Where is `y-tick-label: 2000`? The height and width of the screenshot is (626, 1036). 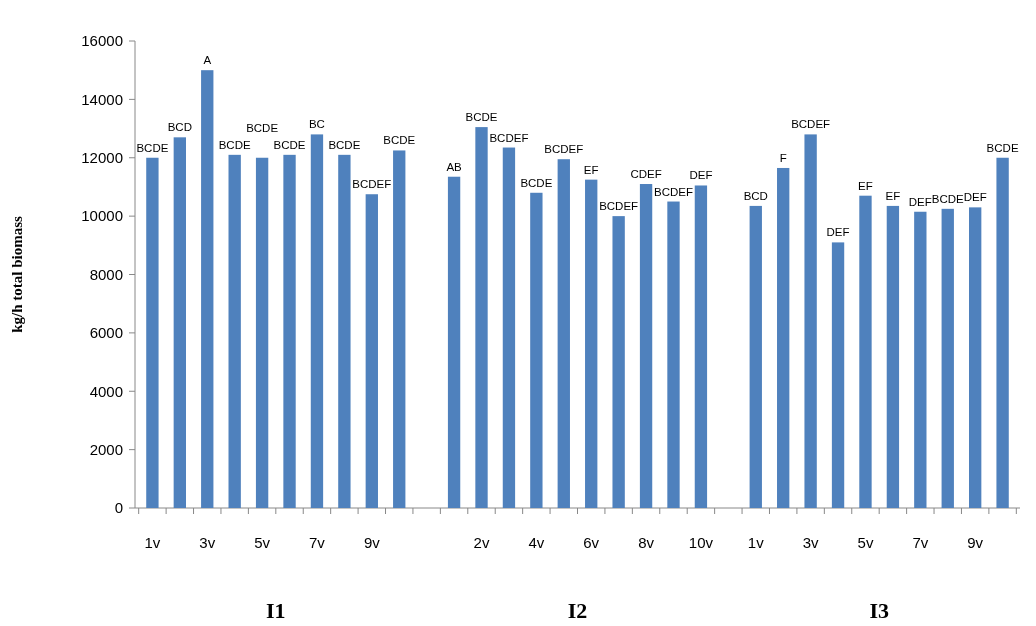 y-tick-label: 2000 is located at coordinates (106, 449).